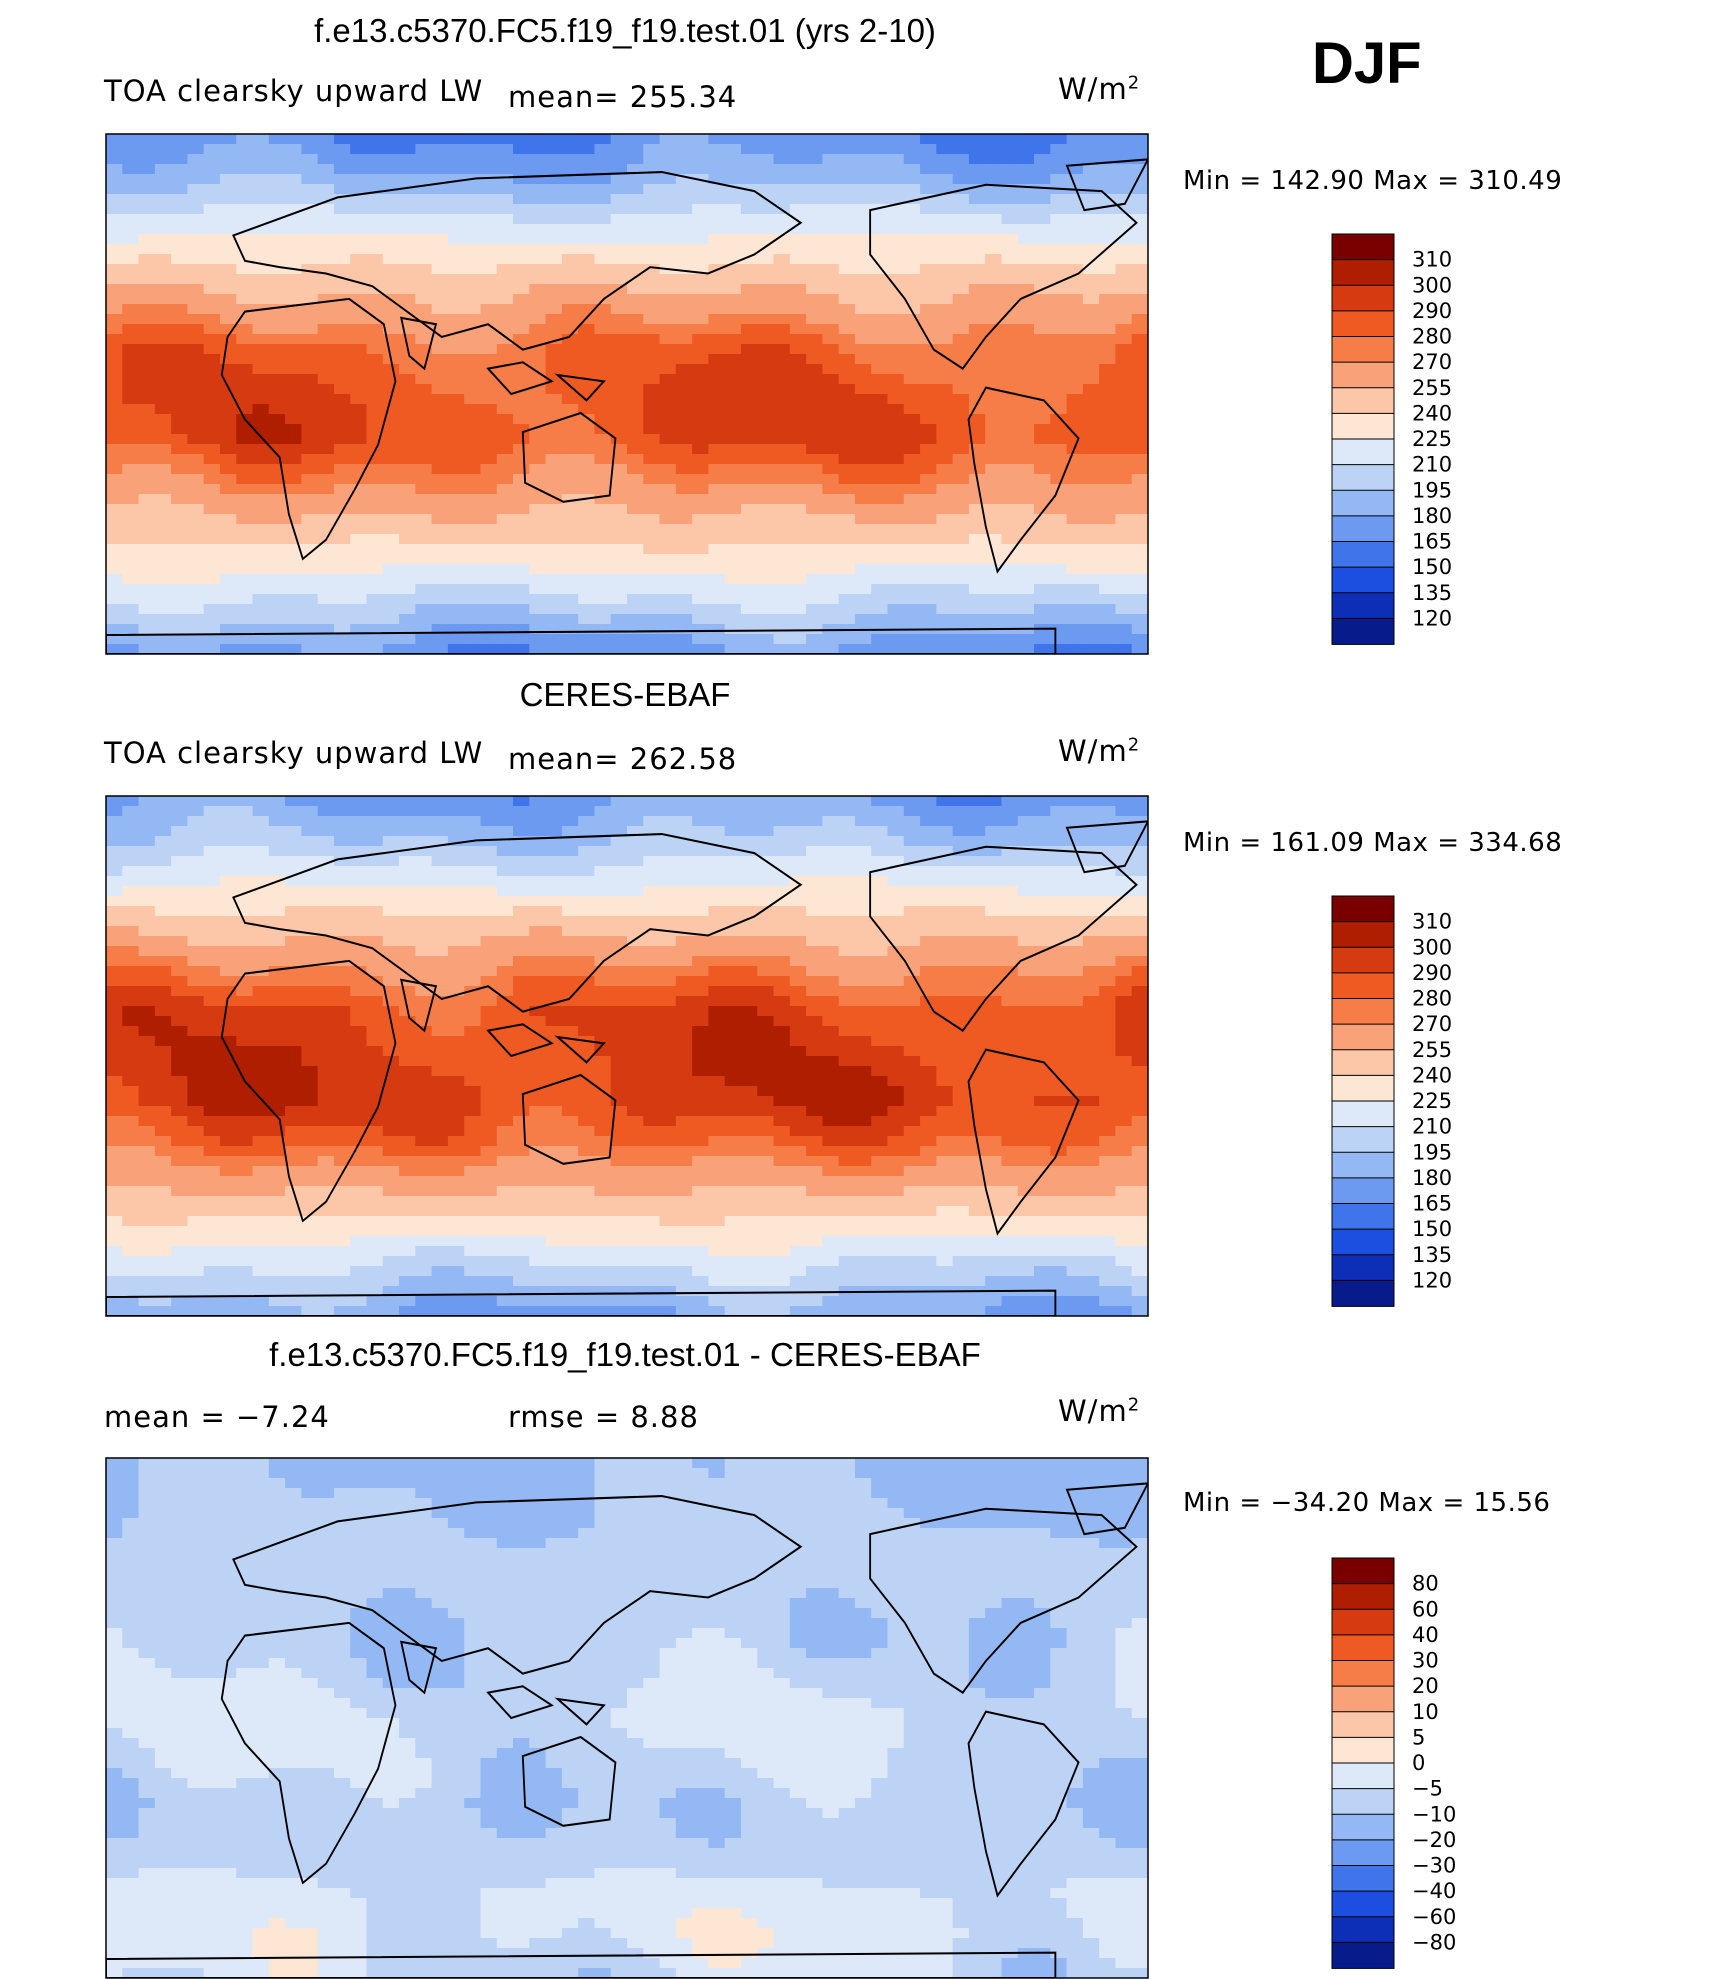 This screenshot has height=1979, width=1710. Describe the element at coordinates (1432, 567) in the screenshot. I see `colorbar-label: 150` at that location.